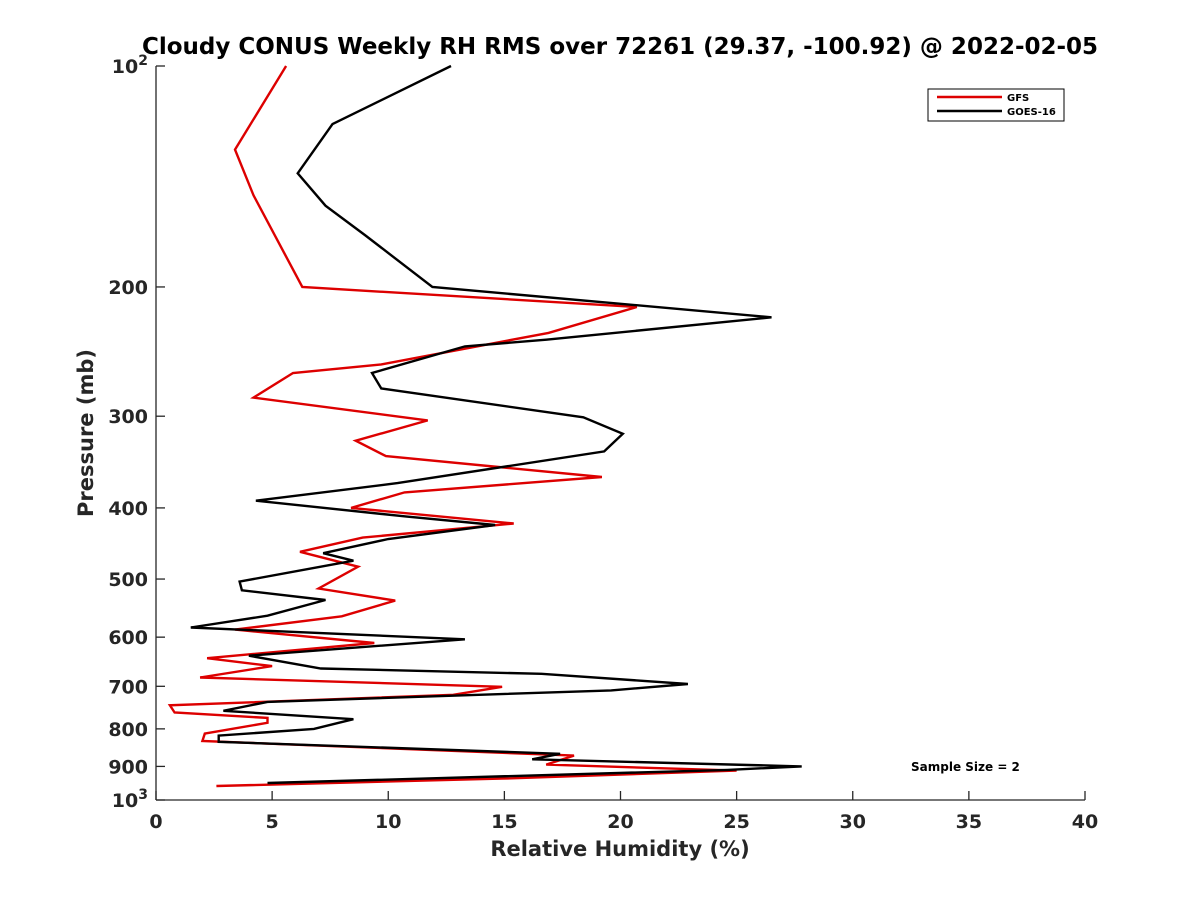 The width and height of the screenshot is (1200, 900). I want to click on y-tick-label: 900, so click(128, 767).